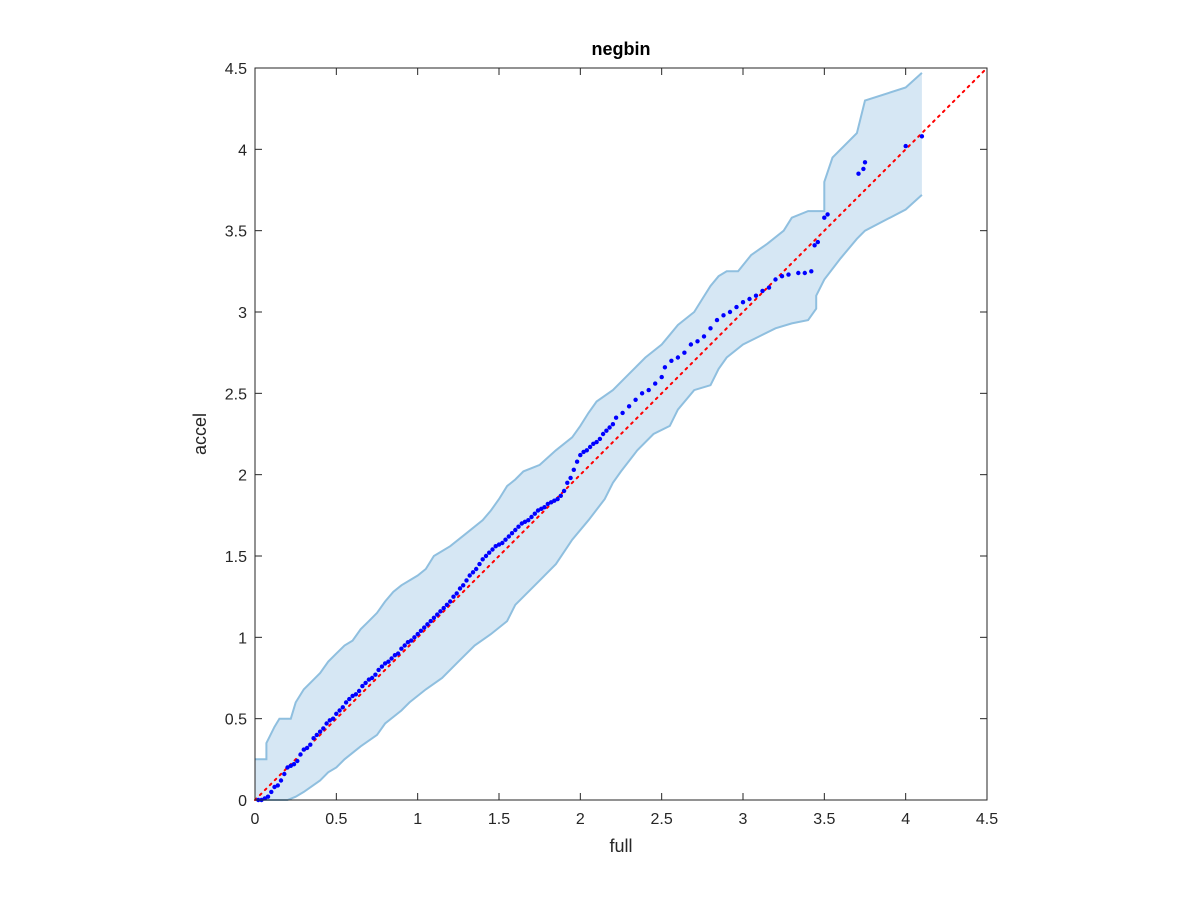 The width and height of the screenshot is (1200, 900). What do you see at coordinates (905, 819) in the screenshot?
I see `x-tick-label: 4` at bounding box center [905, 819].